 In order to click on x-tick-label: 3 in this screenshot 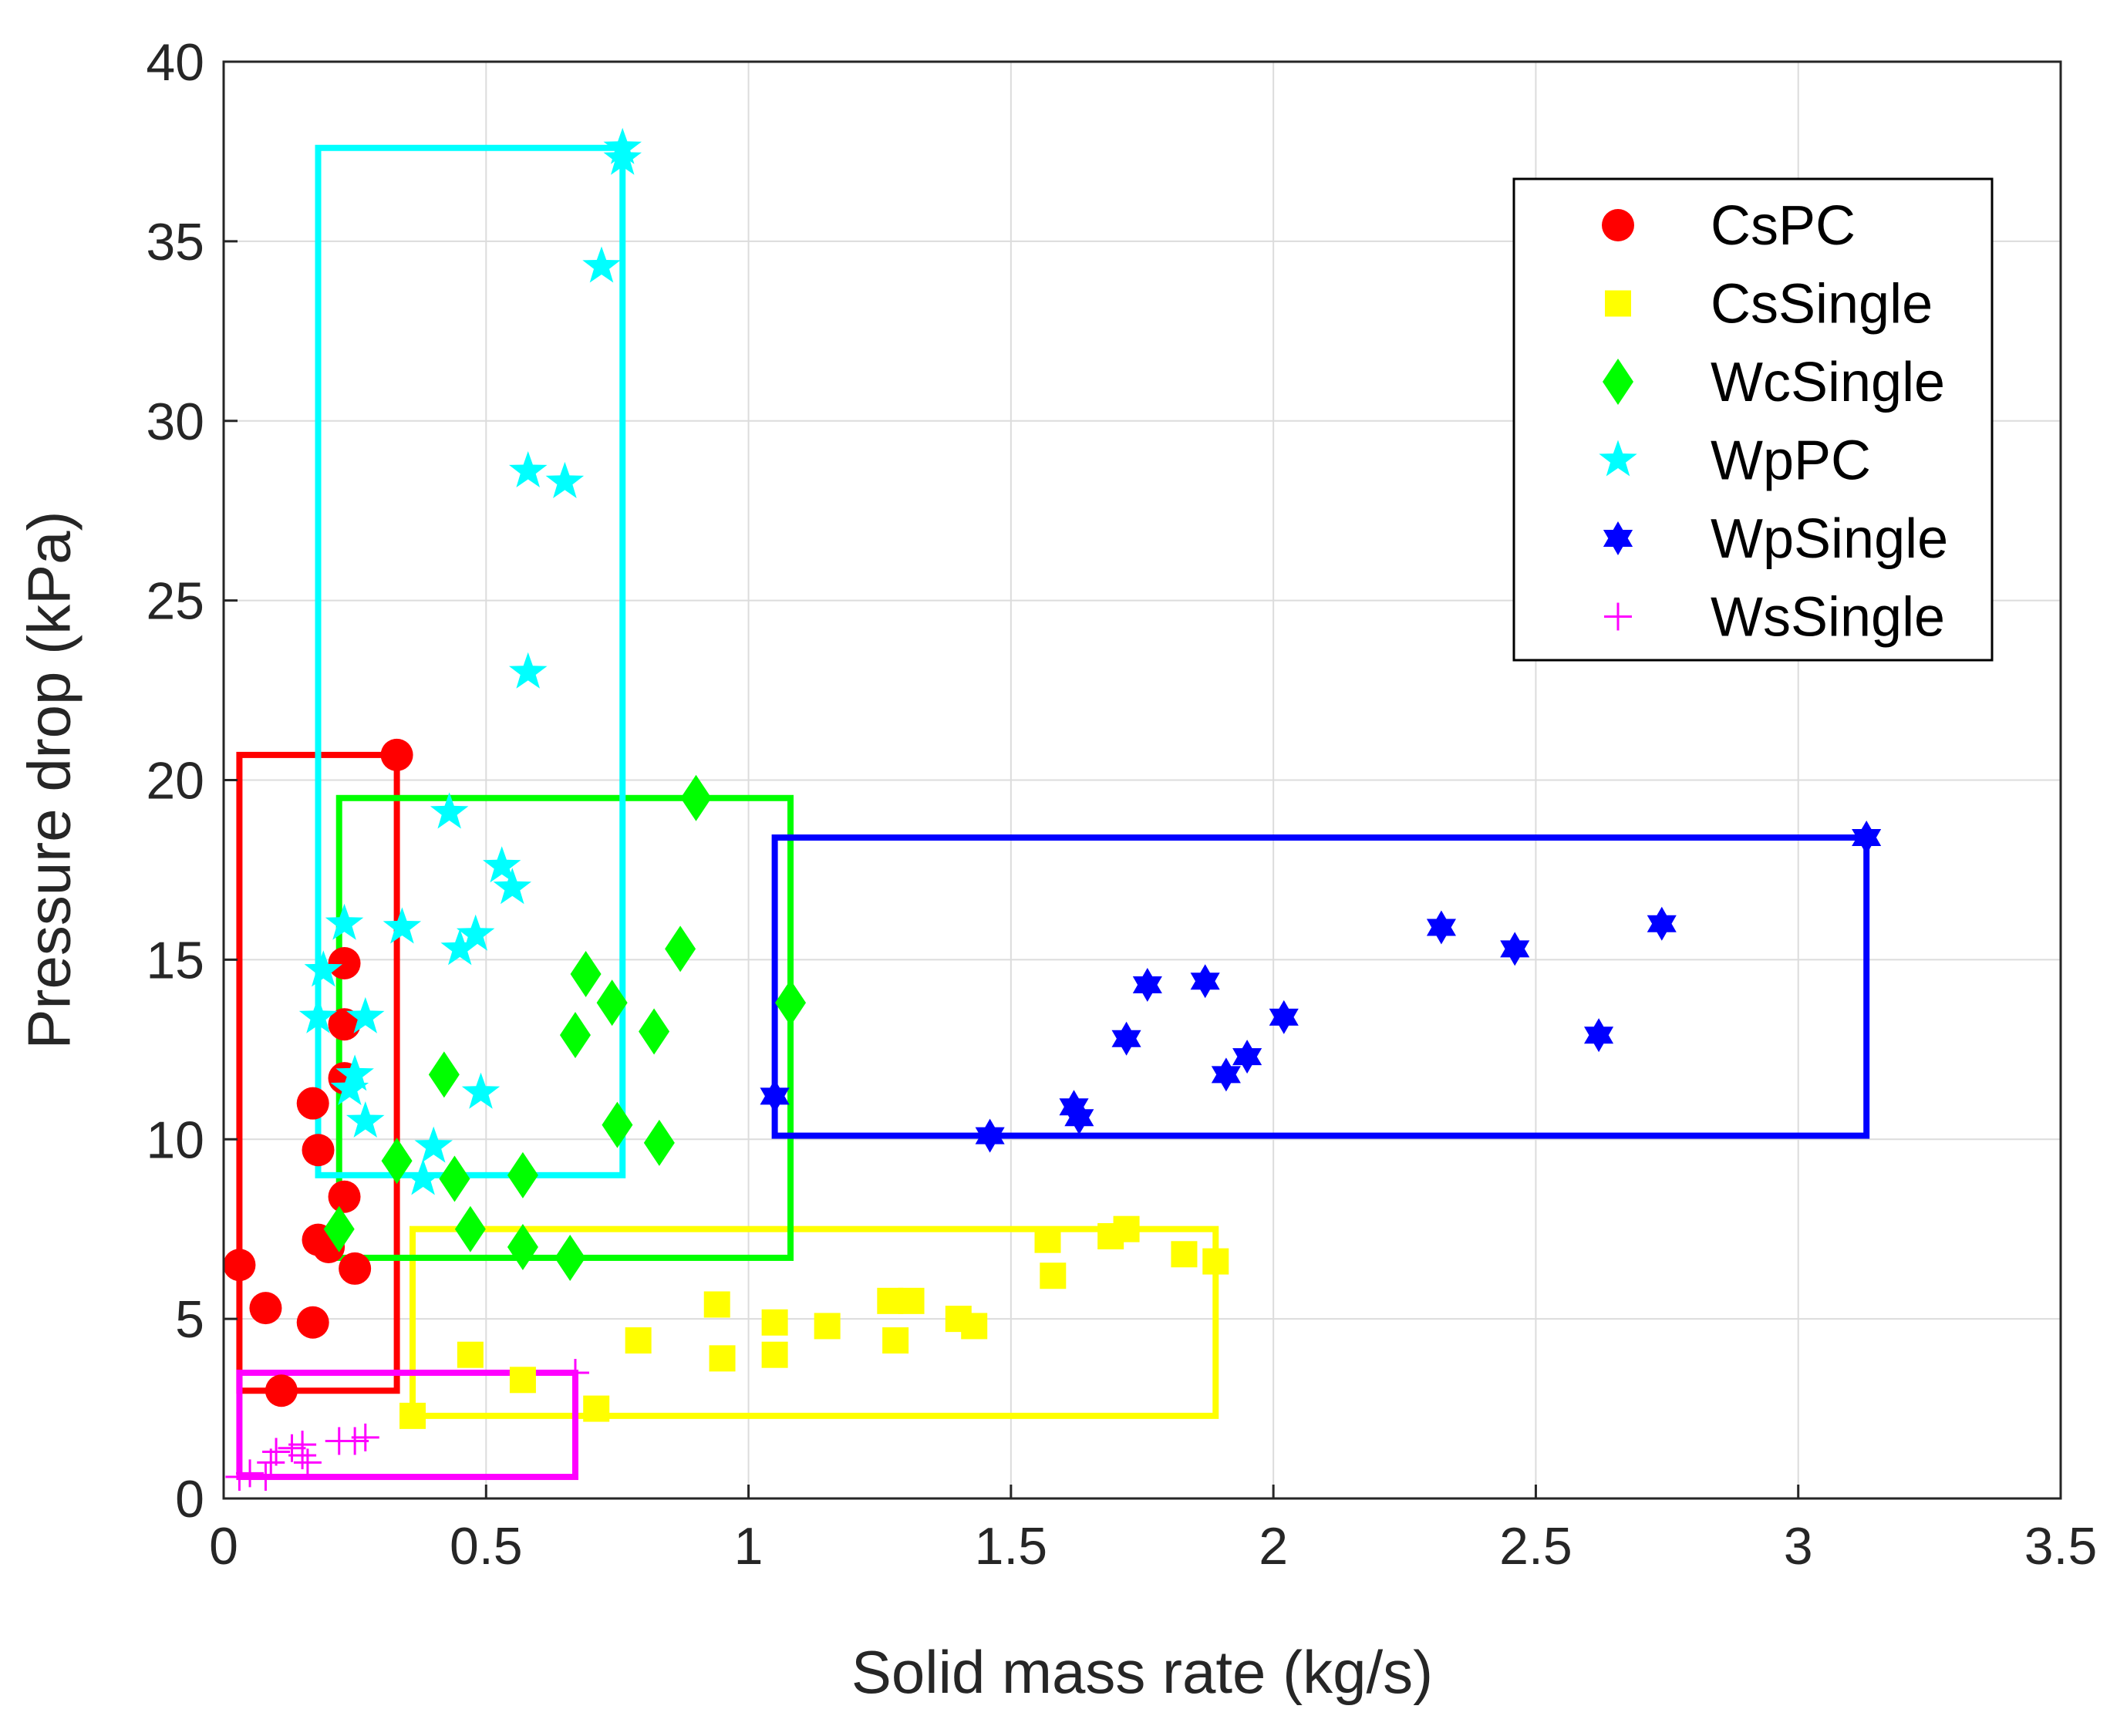, I will do `click(1798, 1547)`.